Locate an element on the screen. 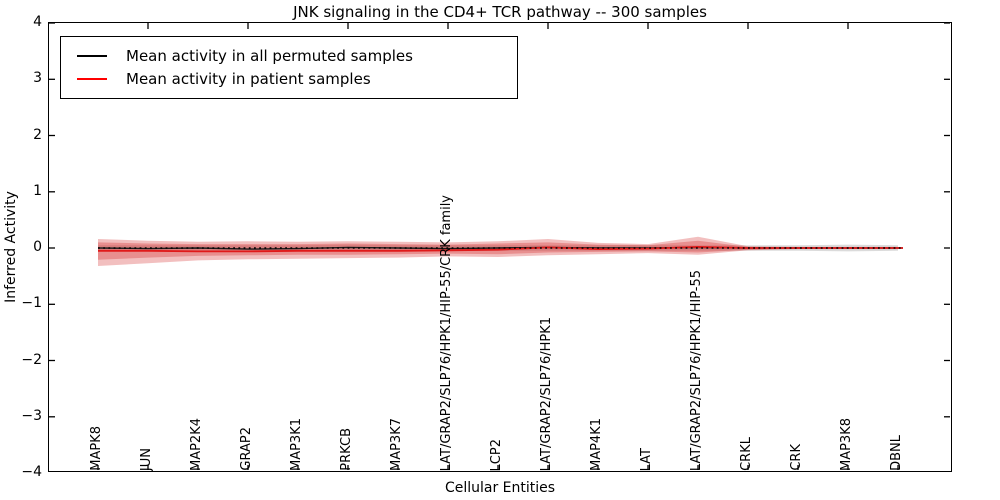  y-tick-label: 1 is located at coordinates (37, 190).